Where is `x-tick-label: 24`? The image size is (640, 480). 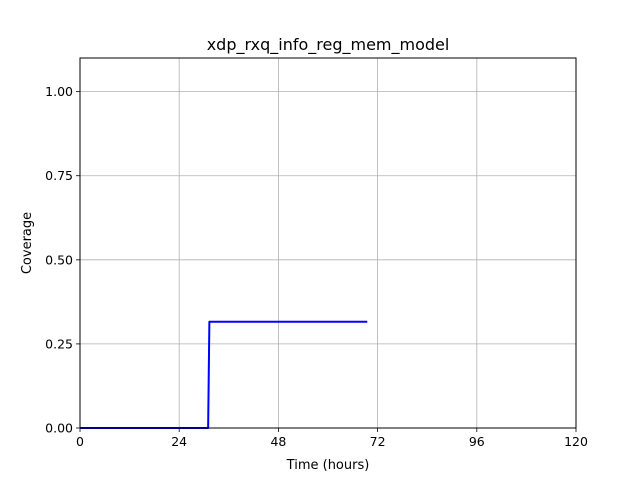 x-tick-label: 24 is located at coordinates (179, 441).